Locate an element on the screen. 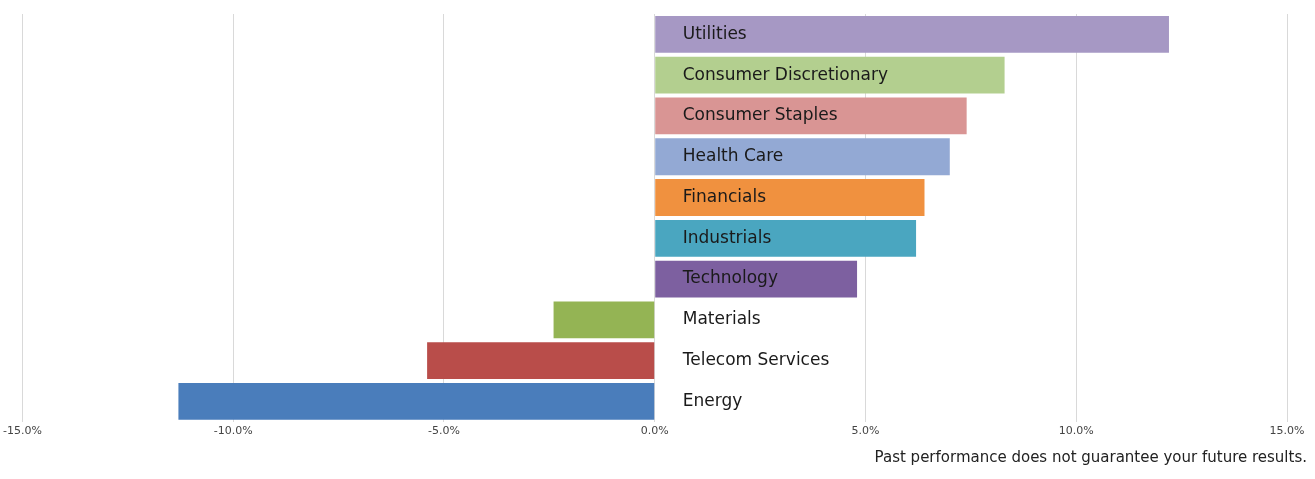 Image resolution: width=1315 pixels, height=479 pixels. x-tick-label: 5.0% is located at coordinates (865, 431).